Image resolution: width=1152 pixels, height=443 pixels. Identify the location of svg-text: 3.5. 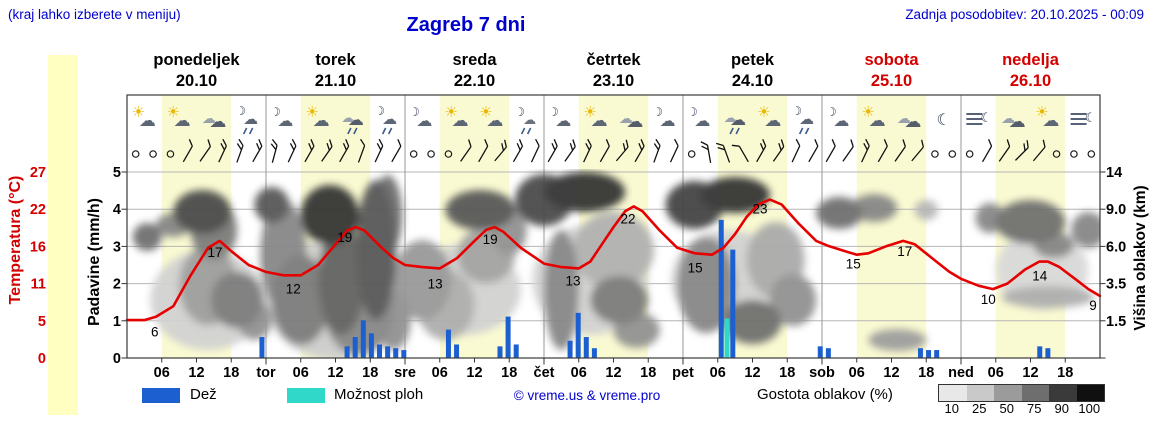
(1116, 285).